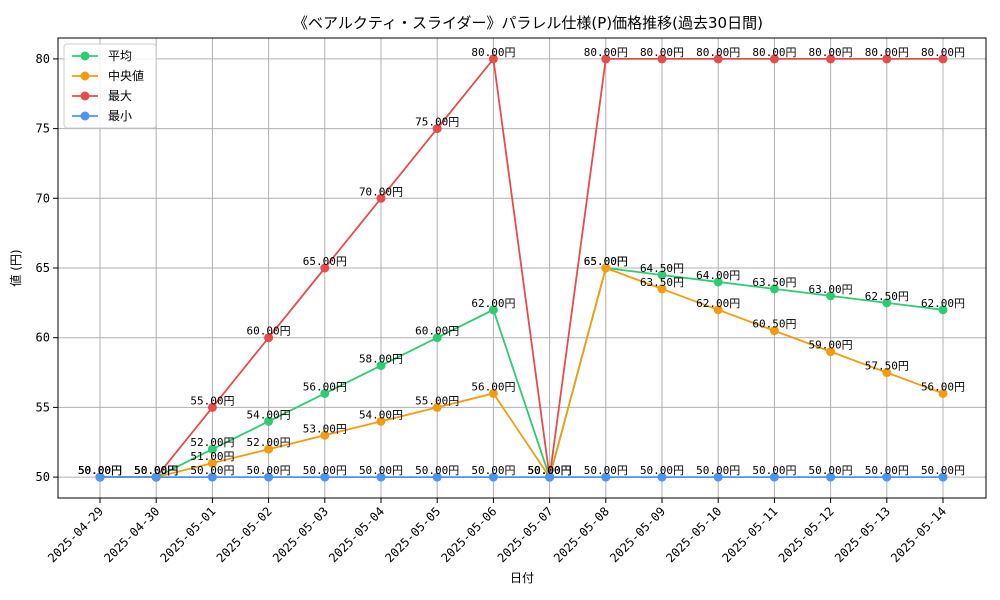 Image resolution: width=1000 pixels, height=600 pixels. What do you see at coordinates (528, 23) in the screenshot?
I see `chart-title: 《ベアルクティ・スライダー》パラレル仕様(P)価格推移(過去30日間)` at bounding box center [528, 23].